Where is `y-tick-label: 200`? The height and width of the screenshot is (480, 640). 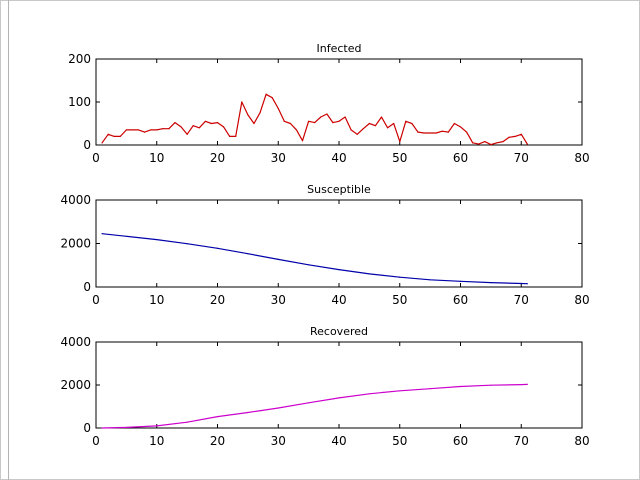
y-tick-label: 200 is located at coordinates (79, 59).